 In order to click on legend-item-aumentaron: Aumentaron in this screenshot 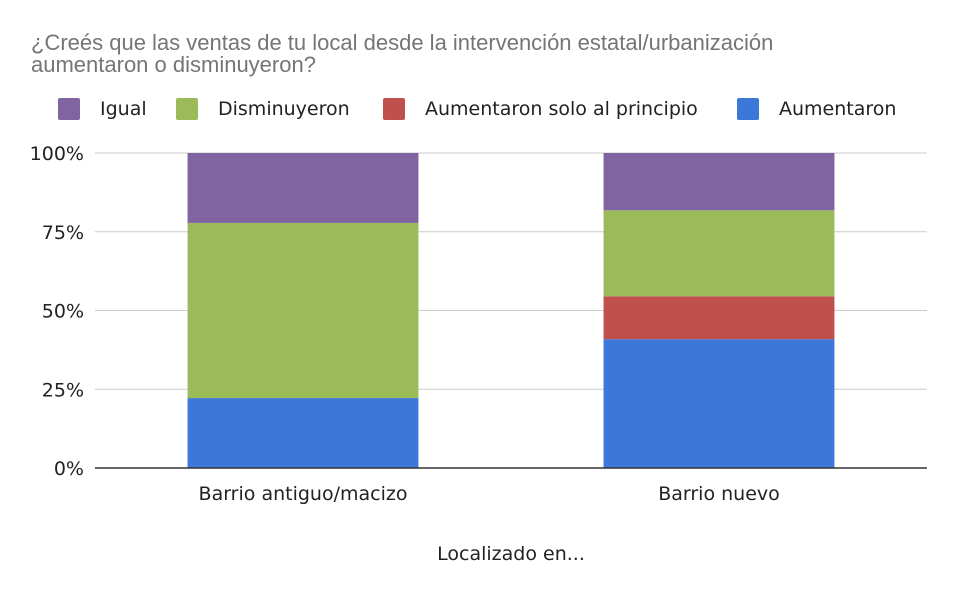, I will do `click(816, 109)`.